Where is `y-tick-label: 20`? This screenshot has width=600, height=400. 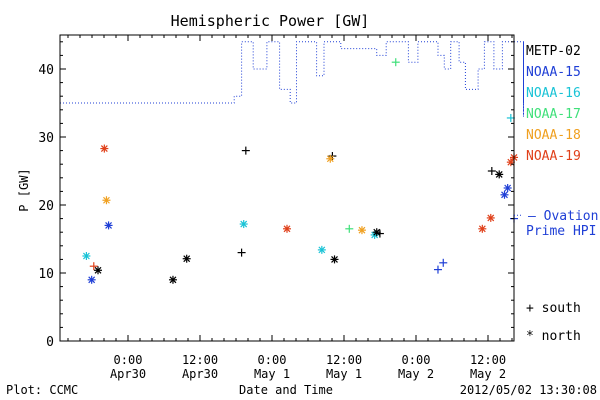 y-tick-label: 20 is located at coordinates (46, 206).